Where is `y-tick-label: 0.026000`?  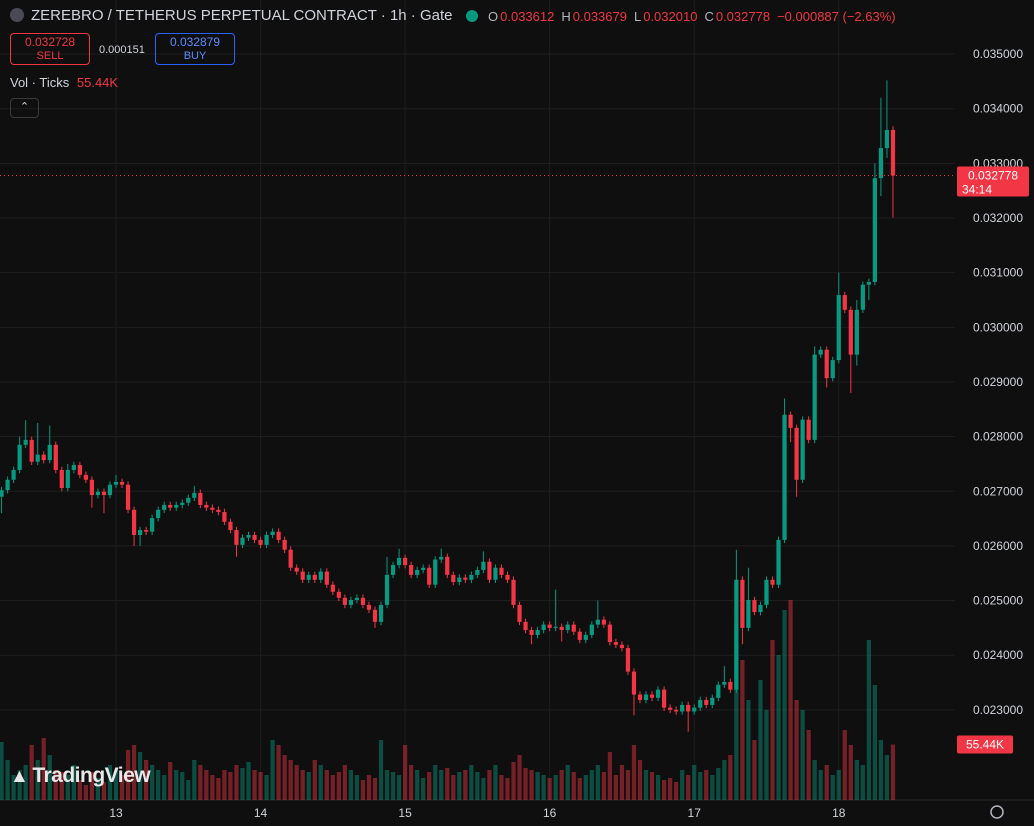
y-tick-label: 0.026000 is located at coordinates (998, 546).